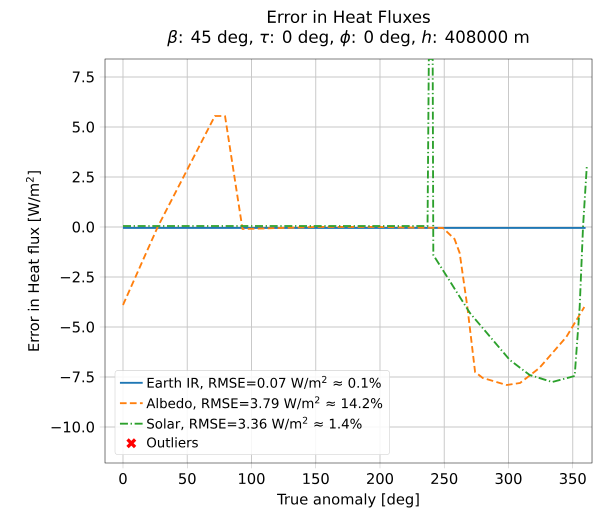 Image resolution: width=598 pixels, height=517 pixels. What do you see at coordinates (83, 227) in the screenshot?
I see `y-tick-label: 0.0` at bounding box center [83, 227].